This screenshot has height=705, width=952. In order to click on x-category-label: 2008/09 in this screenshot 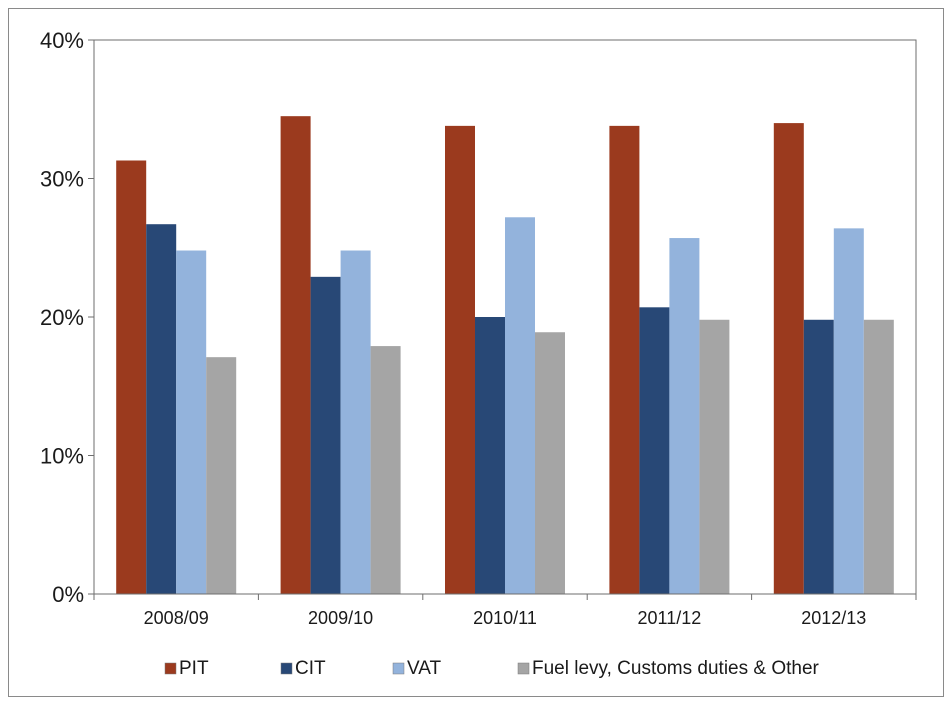, I will do `click(176, 618)`.